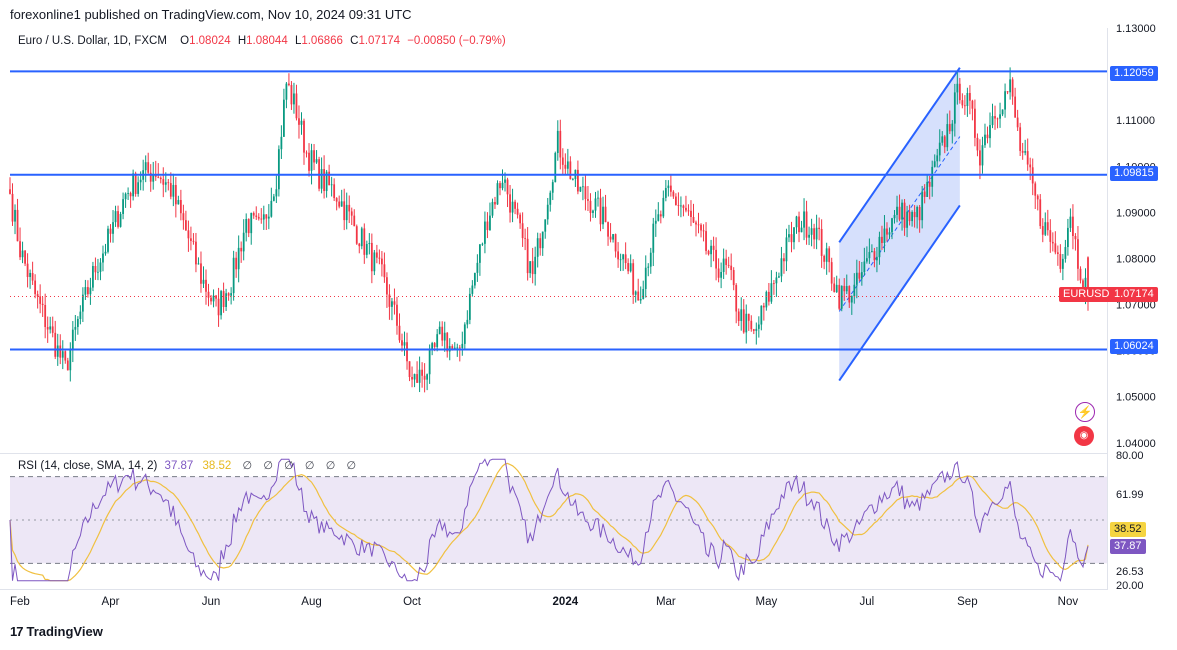 Image resolution: width=1177 pixels, height=650 pixels. I want to click on tradingview-logo: 17 TradingView, so click(56, 631).